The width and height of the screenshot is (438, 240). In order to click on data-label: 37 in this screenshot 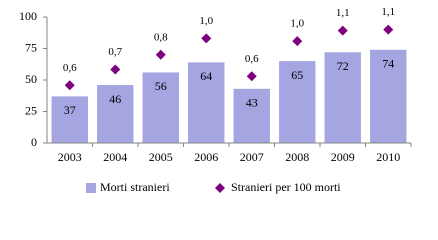, I will do `click(70, 110)`.